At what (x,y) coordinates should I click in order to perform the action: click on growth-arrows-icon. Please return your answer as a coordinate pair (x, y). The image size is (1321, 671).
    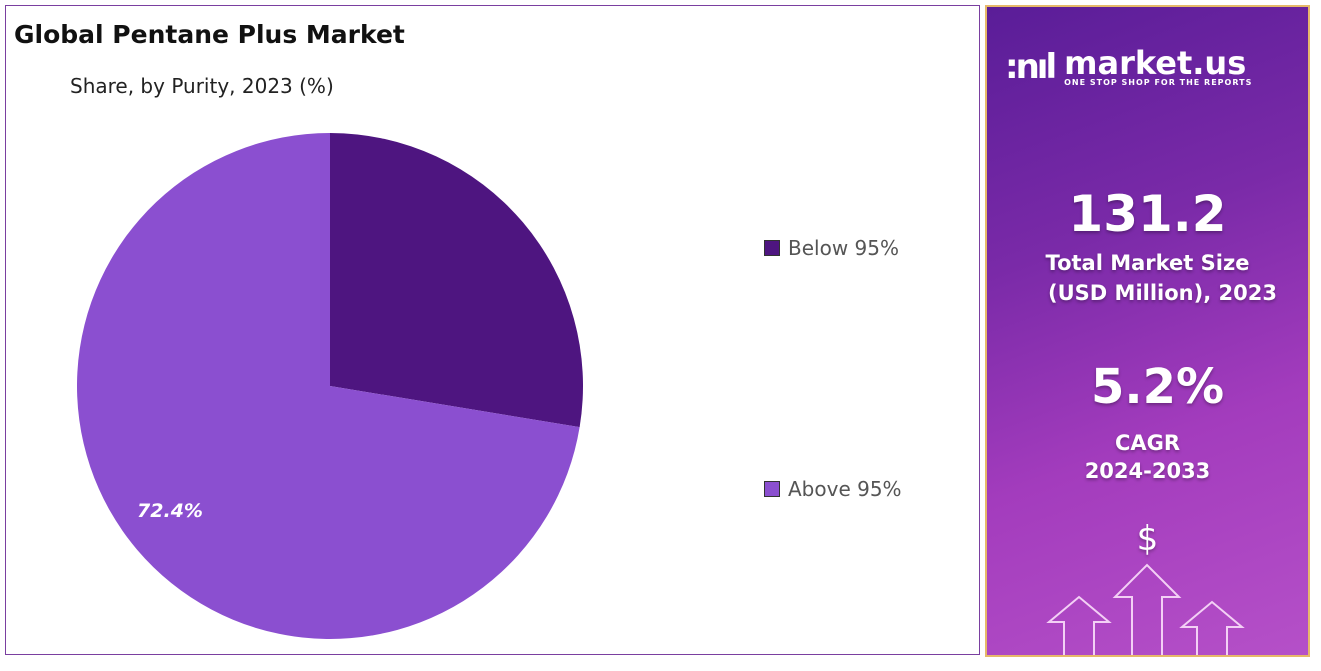
    Looking at the image, I should click on (1145, 609).